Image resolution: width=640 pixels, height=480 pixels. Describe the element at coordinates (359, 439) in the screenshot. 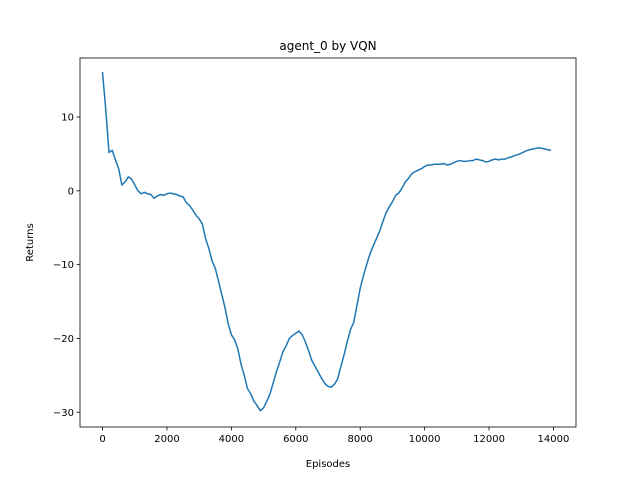

I see `x-tick-label: 8000` at that location.